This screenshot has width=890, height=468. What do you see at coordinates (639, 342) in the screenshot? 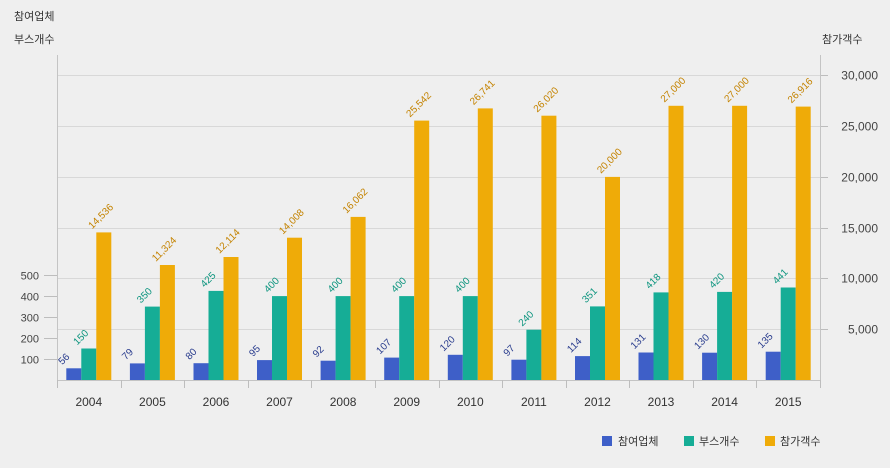
I see `value-label-companies-2013: 131` at bounding box center [639, 342].